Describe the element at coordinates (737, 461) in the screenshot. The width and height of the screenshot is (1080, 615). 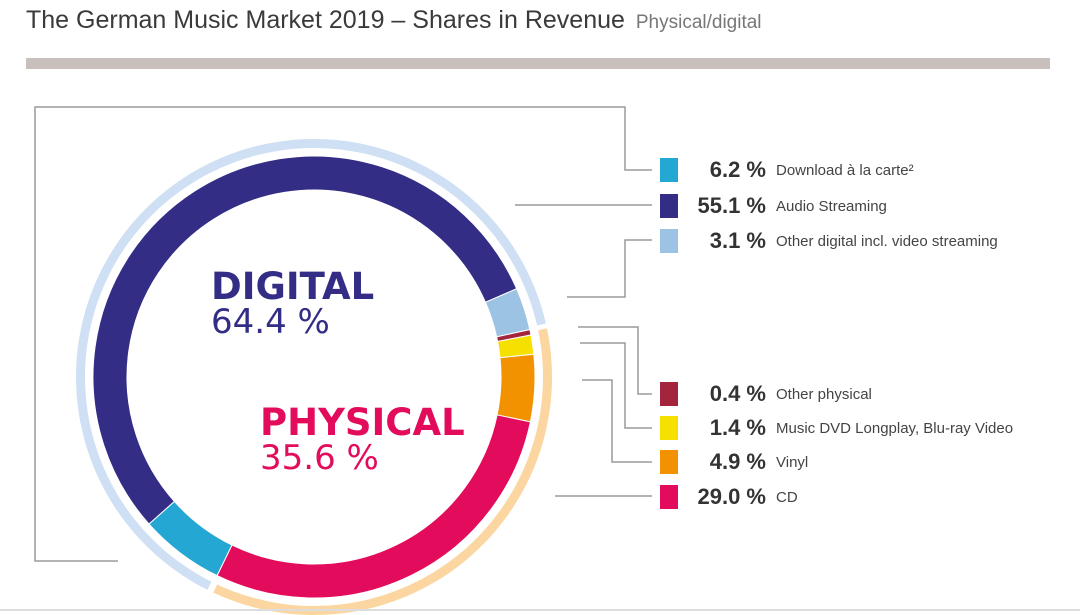
I see `legend-value: 4.9 %` at that location.